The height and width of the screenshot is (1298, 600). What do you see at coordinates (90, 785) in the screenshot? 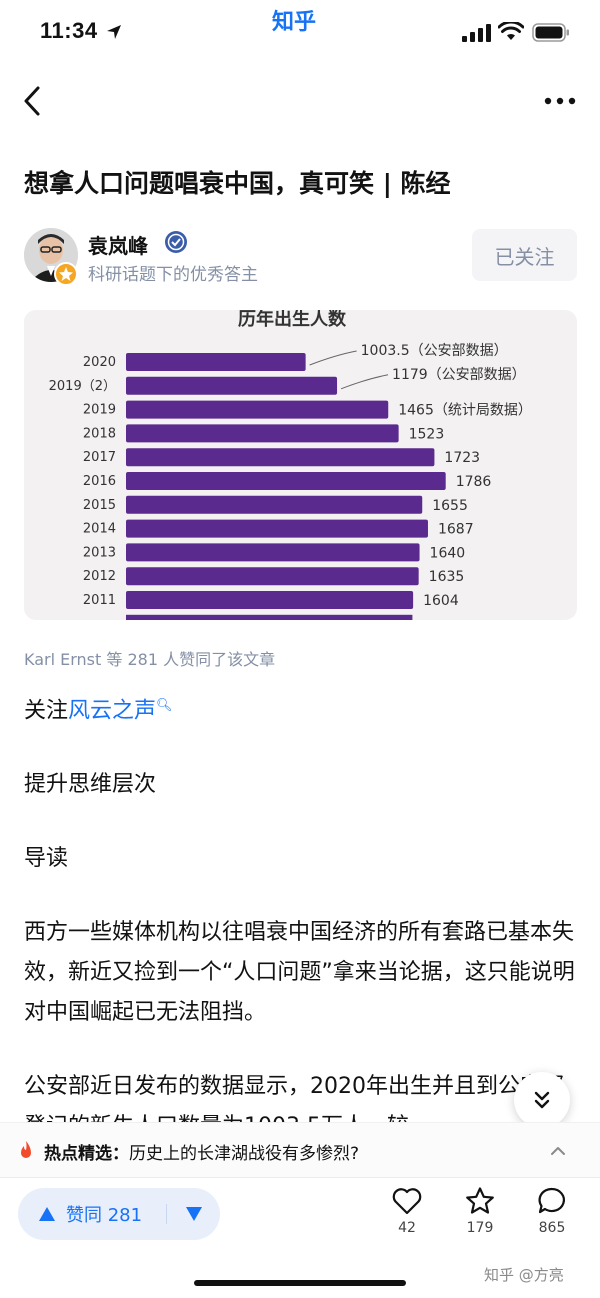
I see `paragraph: 提升思维层次` at bounding box center [90, 785].